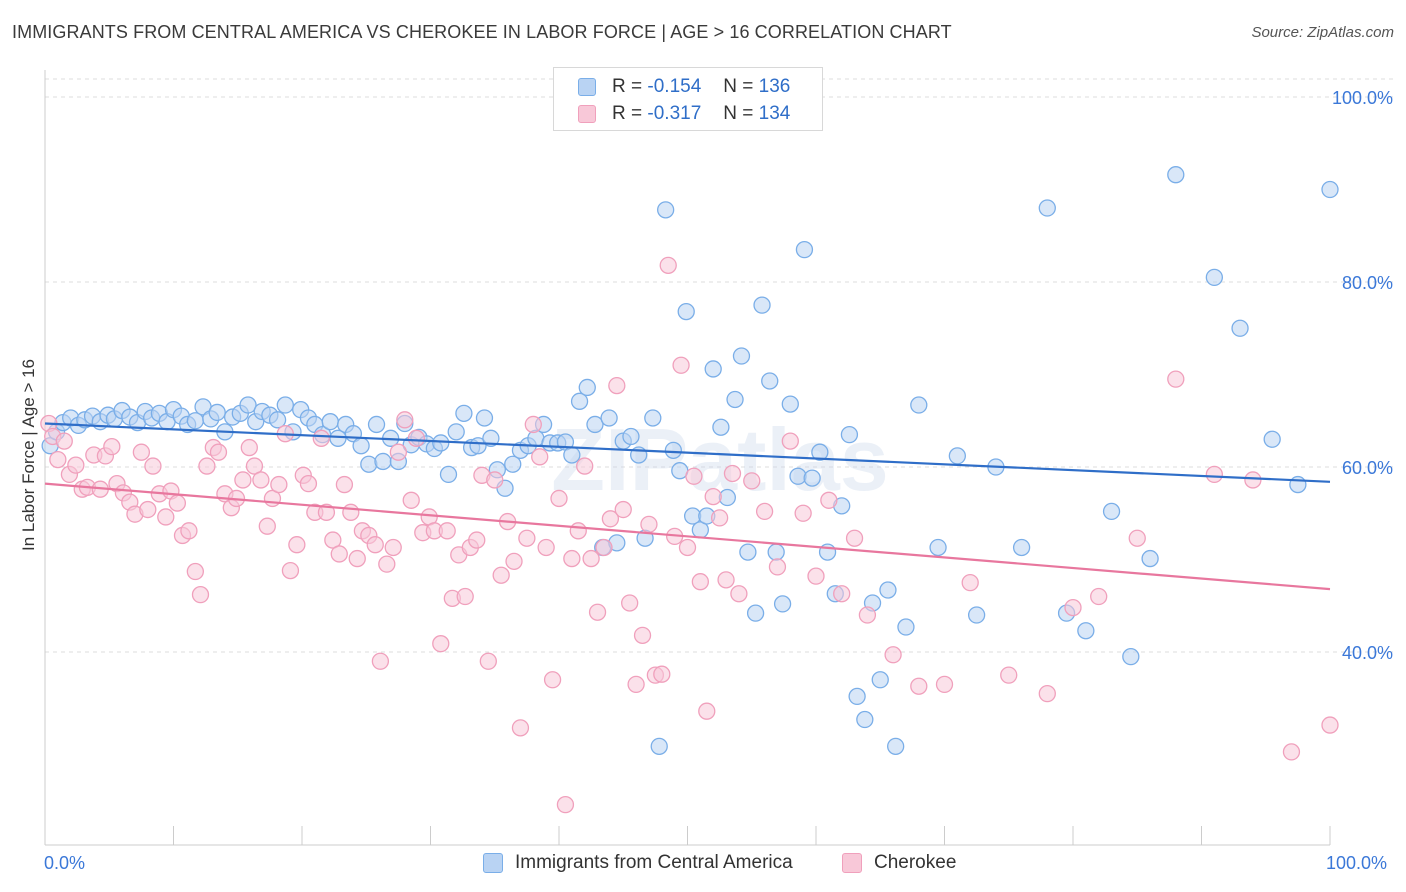 This screenshot has height=892, width=1406. What do you see at coordinates (638, 863) in the screenshot?
I see `legend-item-series1: Immigrants from Central America` at bounding box center [638, 863].